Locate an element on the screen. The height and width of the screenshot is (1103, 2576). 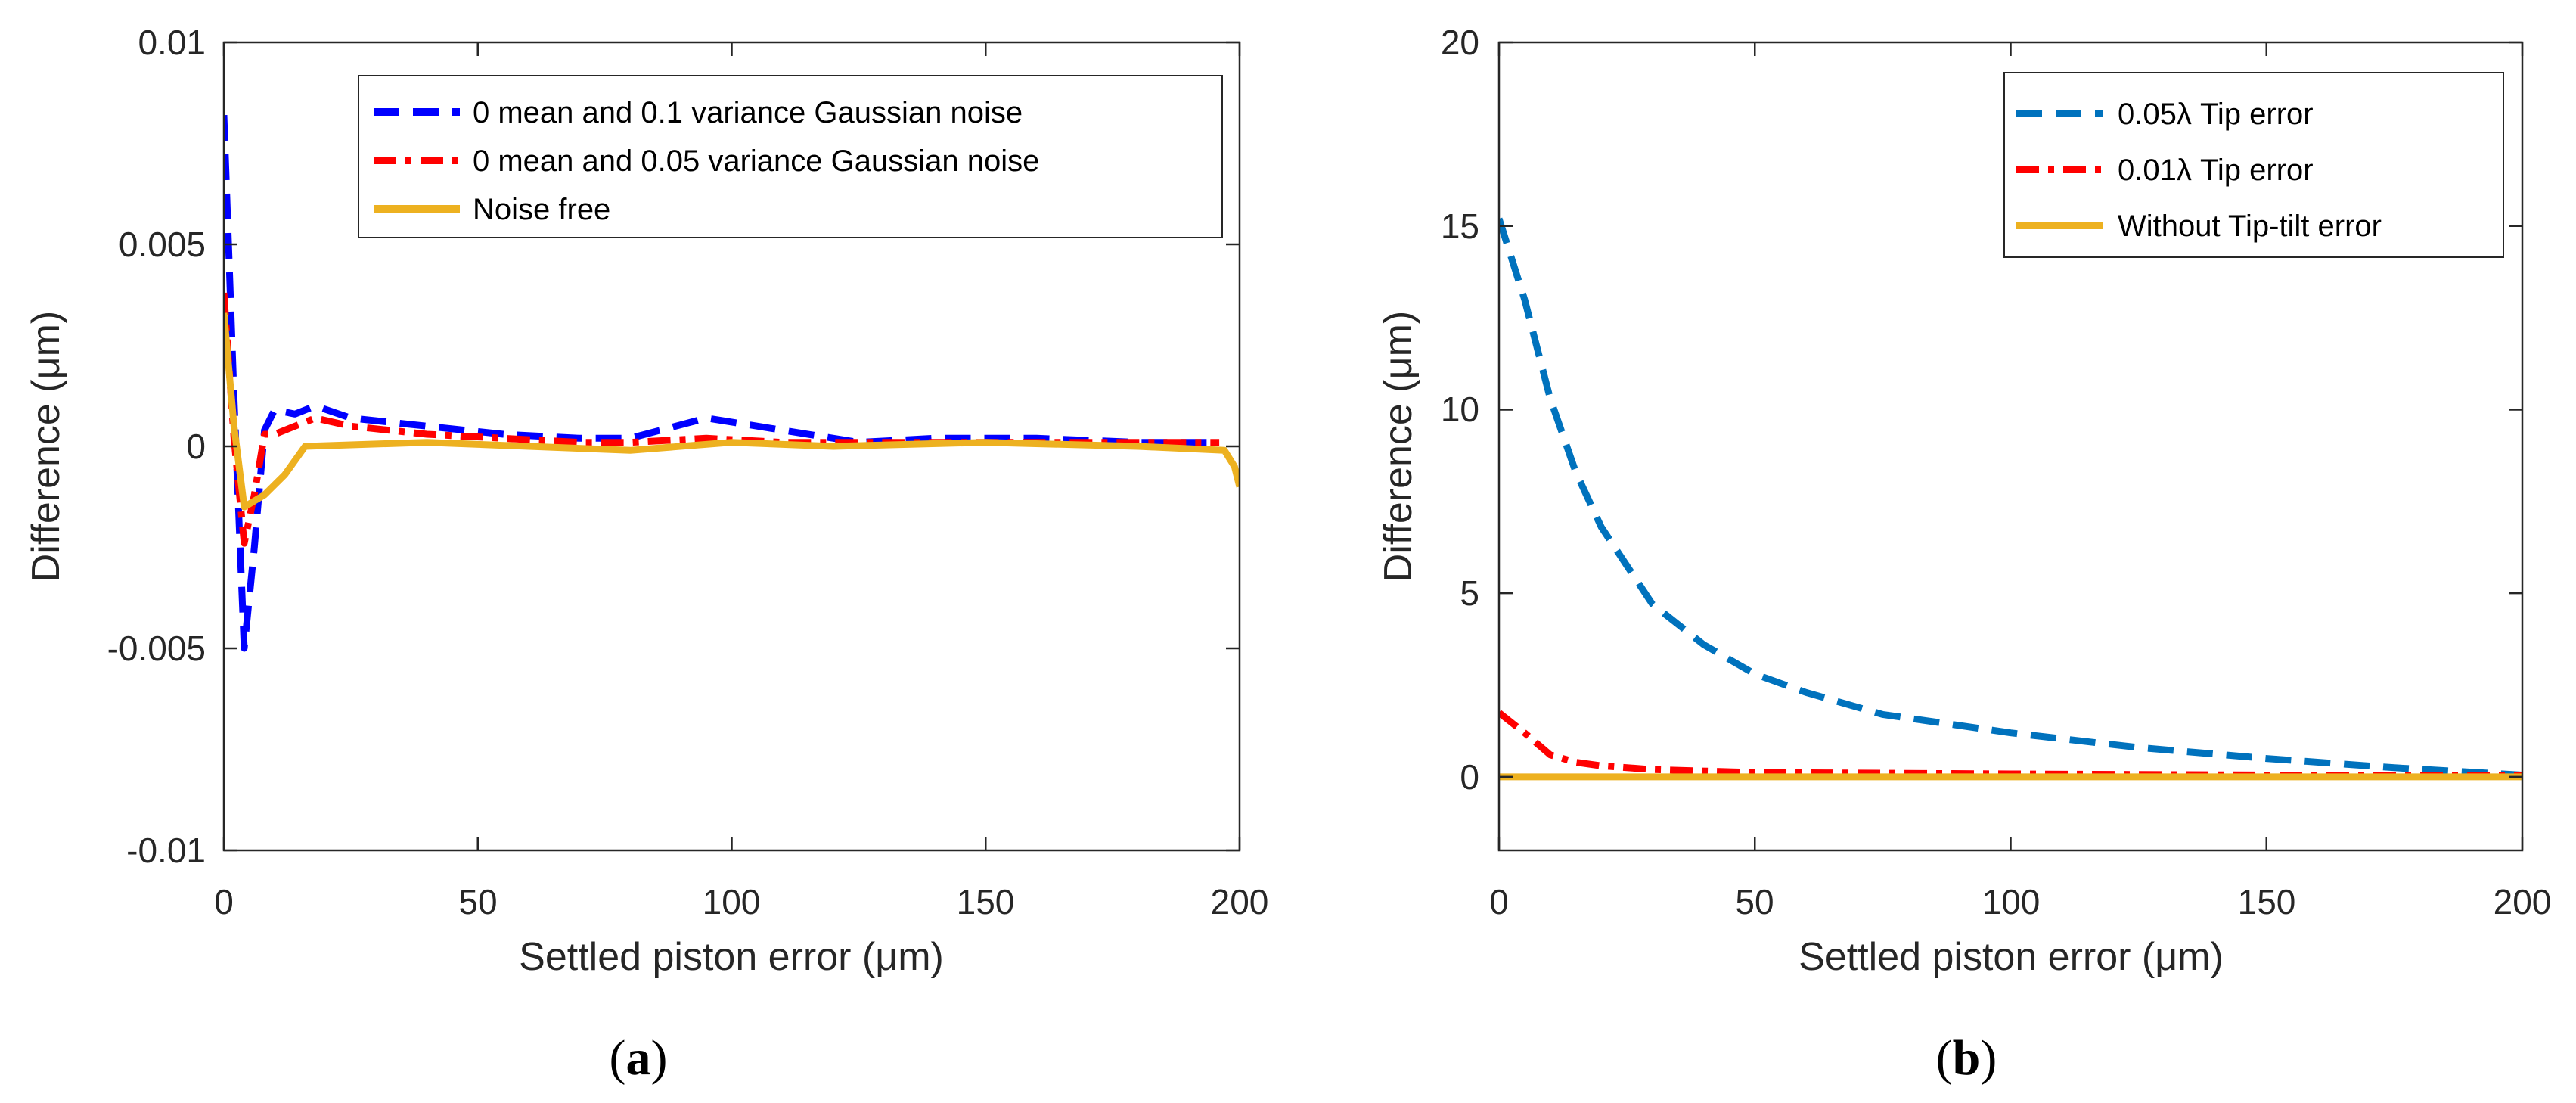
panel-b-caption: (b) is located at coordinates (1966, 1058).